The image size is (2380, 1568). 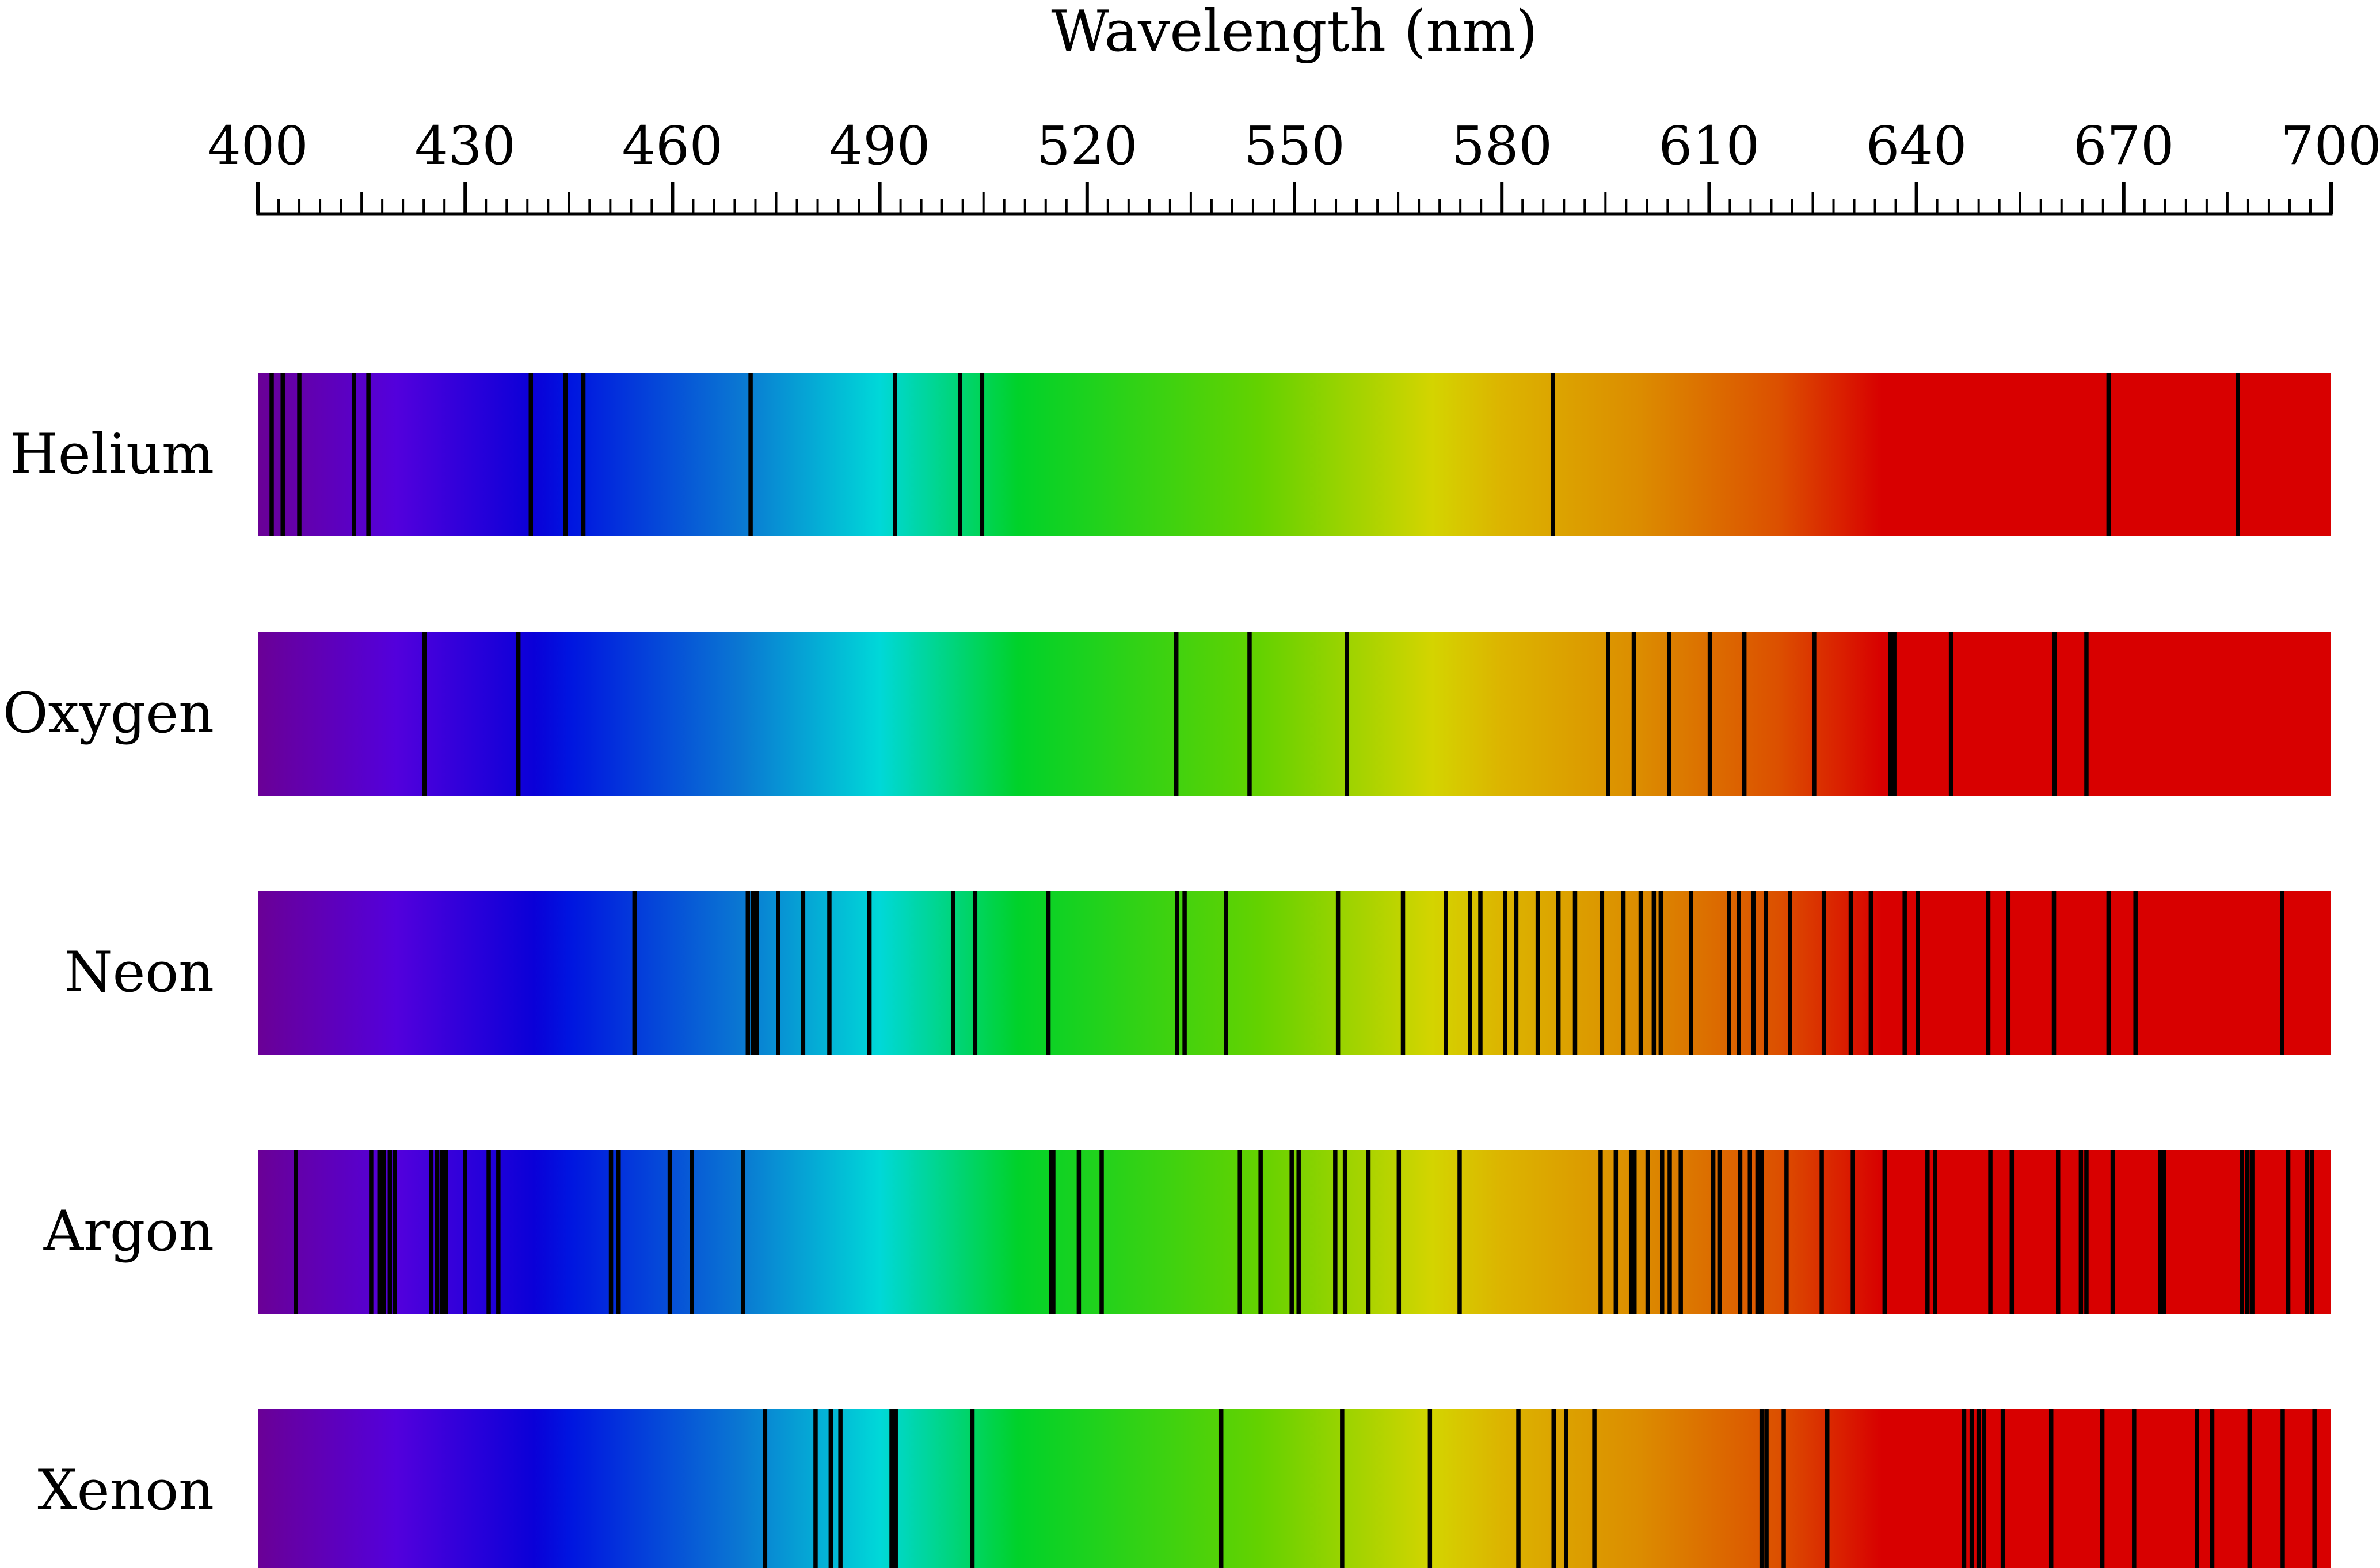 I want to click on x-tick-label: 520, so click(x=1088, y=146).